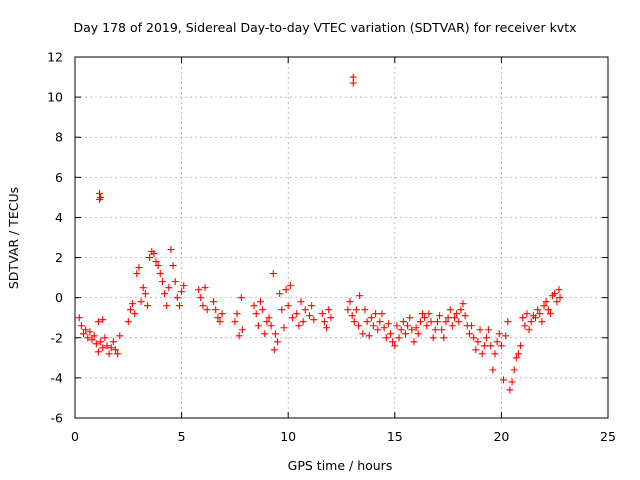 The width and height of the screenshot is (640, 480). What do you see at coordinates (608, 436) in the screenshot?
I see `x-tick-label: 25` at bounding box center [608, 436].